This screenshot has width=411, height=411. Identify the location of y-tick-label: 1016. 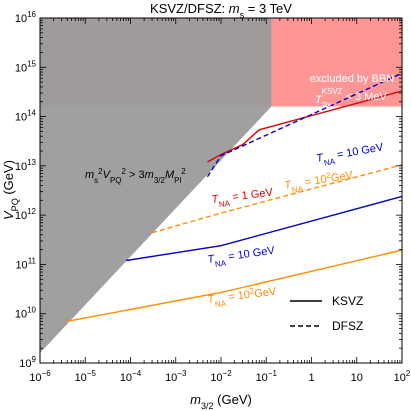
(26, 17).